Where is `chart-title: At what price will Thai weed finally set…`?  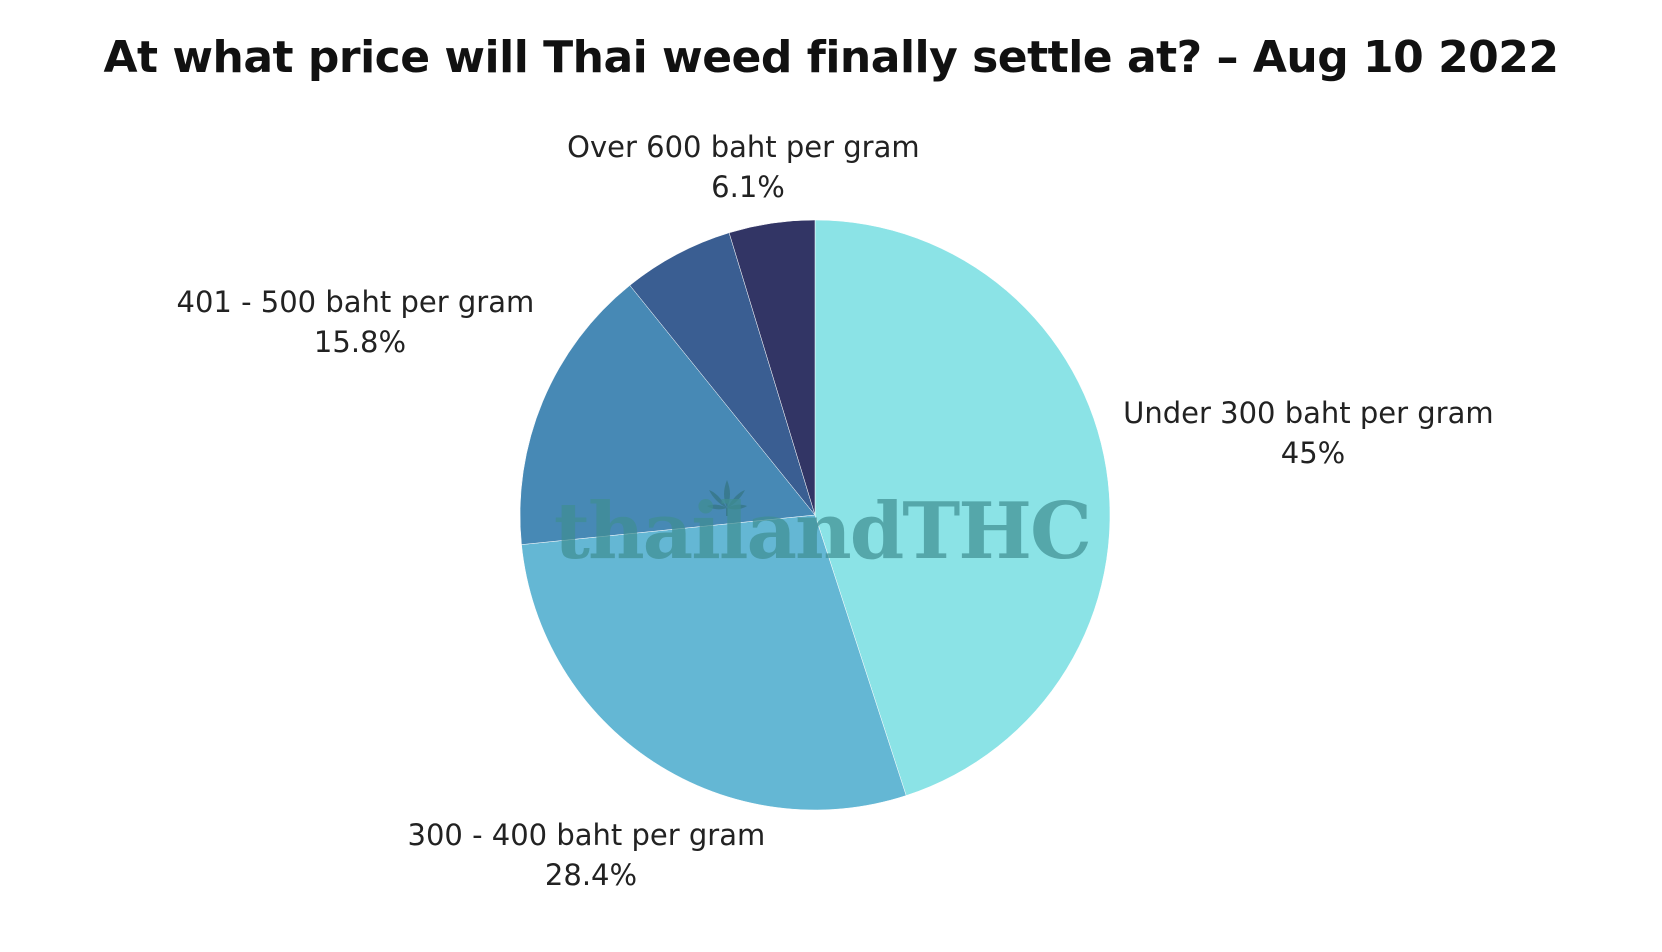 chart-title: At what price will Thai weed finally set… is located at coordinates (831, 57).